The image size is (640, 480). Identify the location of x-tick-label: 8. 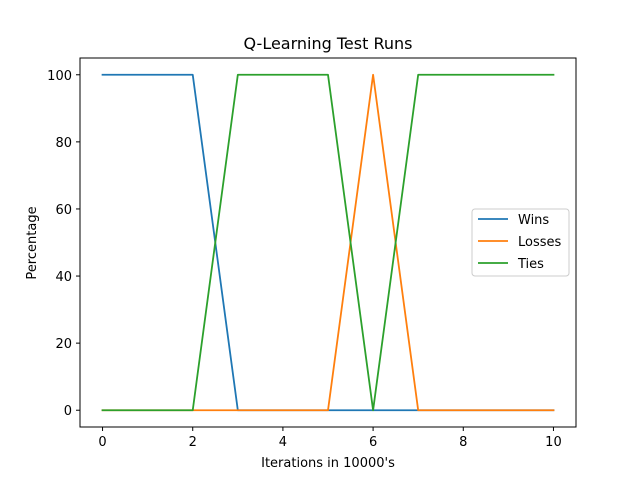
(463, 442).